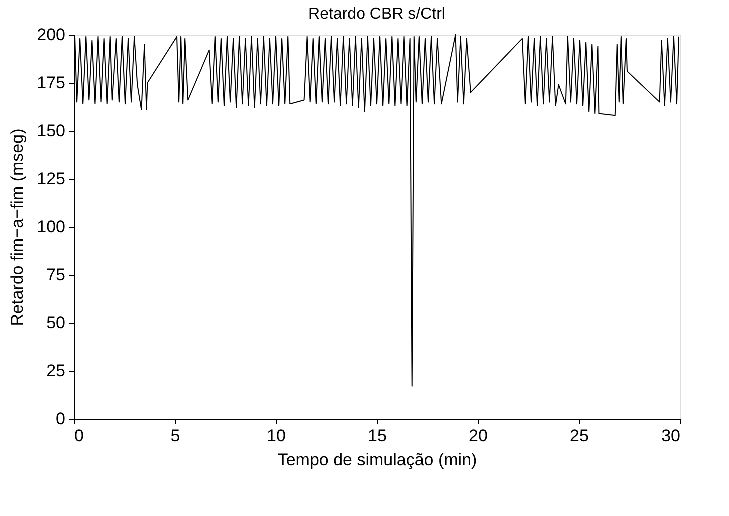 This screenshot has height=516, width=729. Describe the element at coordinates (579, 436) in the screenshot. I see `x-tick-label: 25` at that location.